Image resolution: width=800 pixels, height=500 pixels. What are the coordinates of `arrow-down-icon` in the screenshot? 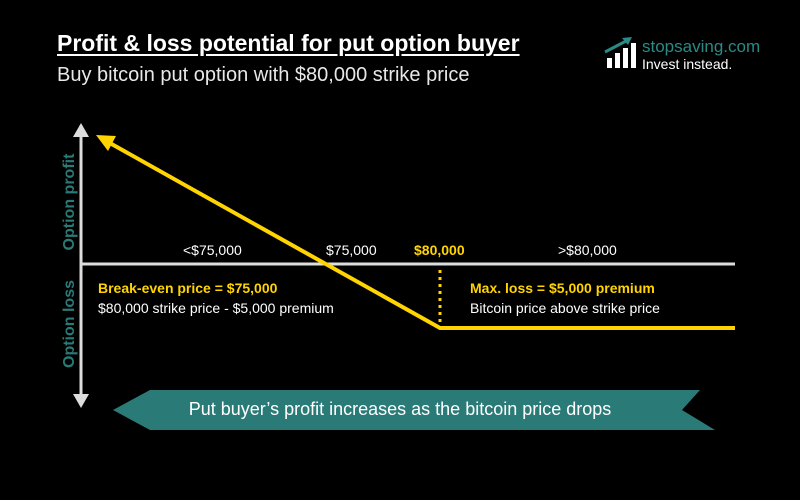 It's located at (81, 401).